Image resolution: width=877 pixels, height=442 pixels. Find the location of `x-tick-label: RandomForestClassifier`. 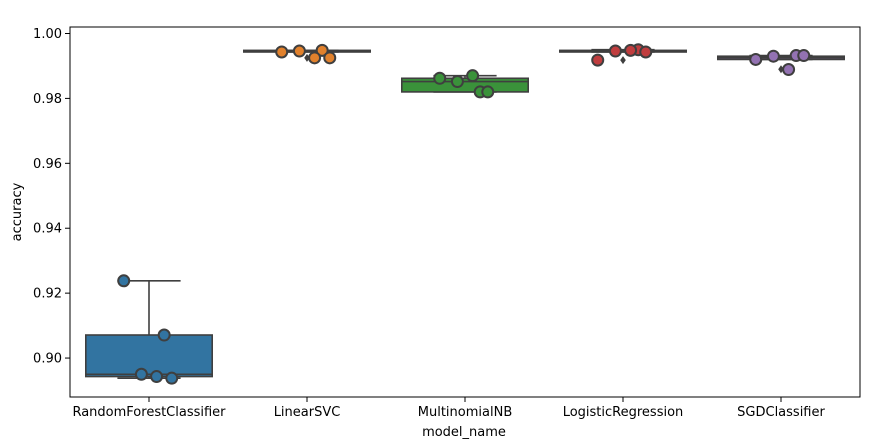

x-tick-label: RandomForestClassifier is located at coordinates (149, 412).